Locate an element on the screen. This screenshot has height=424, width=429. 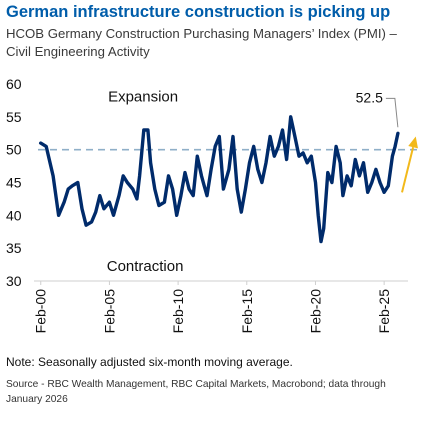
y-tick-label: 40 is located at coordinates (14, 215).